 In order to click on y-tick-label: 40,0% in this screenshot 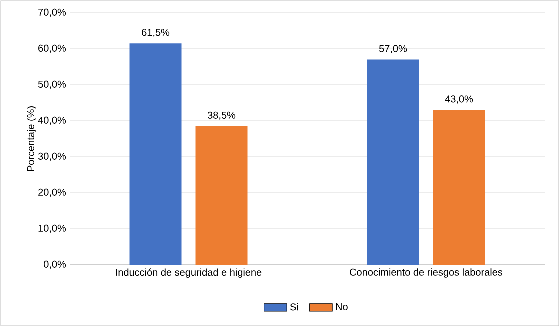, I will do `click(52, 121)`.